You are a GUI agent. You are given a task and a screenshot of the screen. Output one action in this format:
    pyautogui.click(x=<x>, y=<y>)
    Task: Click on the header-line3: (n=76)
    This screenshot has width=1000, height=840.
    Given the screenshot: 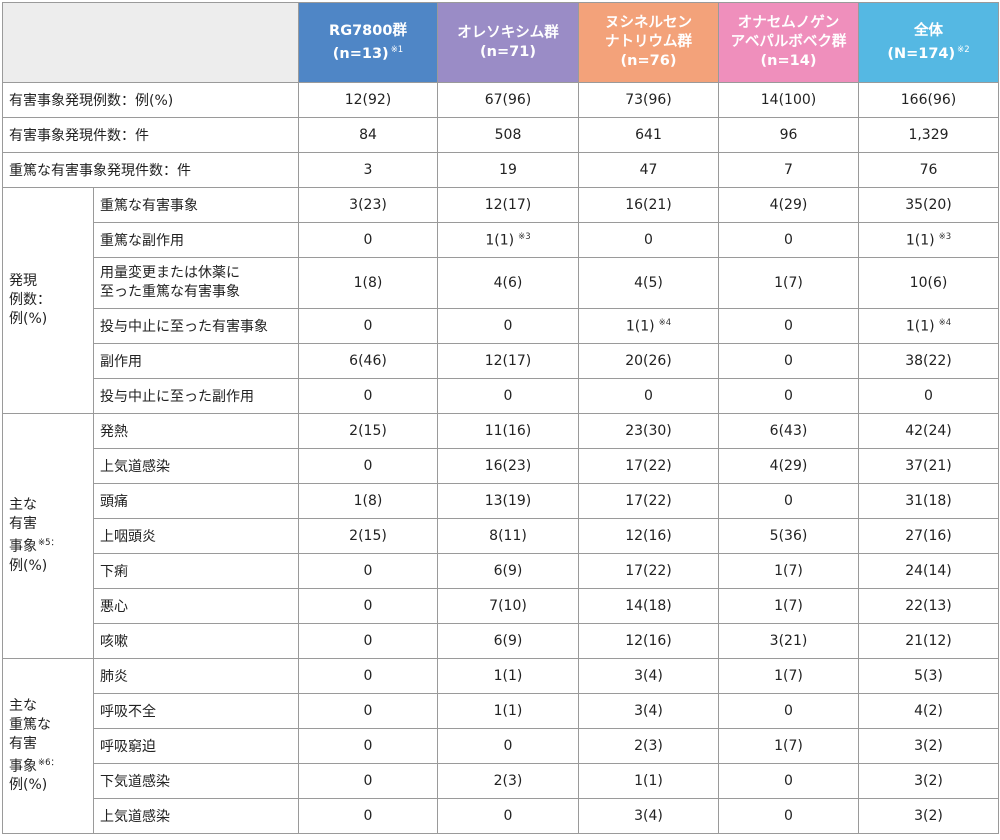 What is the action you would take?
    pyautogui.click(x=648, y=61)
    